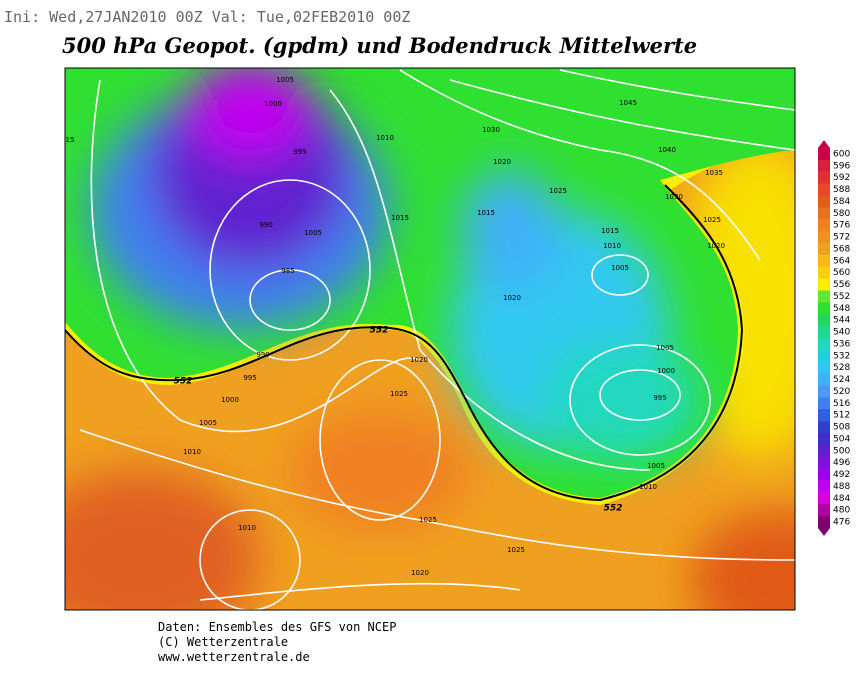 Image resolution: width=864 pixels, height=680 pixels. Describe the element at coordinates (841, 368) in the screenshot. I see `colorbar-label: 528` at that location.